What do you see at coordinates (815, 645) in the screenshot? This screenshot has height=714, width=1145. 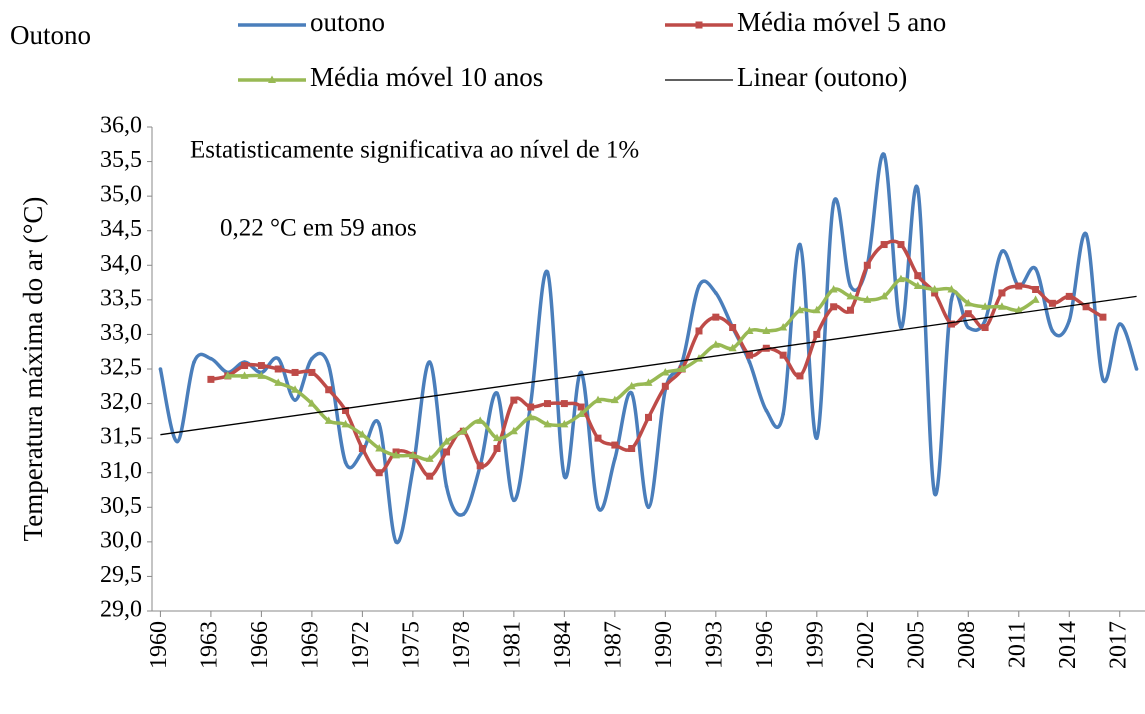 I see `x-tick-label: 1999` at bounding box center [815, 645].